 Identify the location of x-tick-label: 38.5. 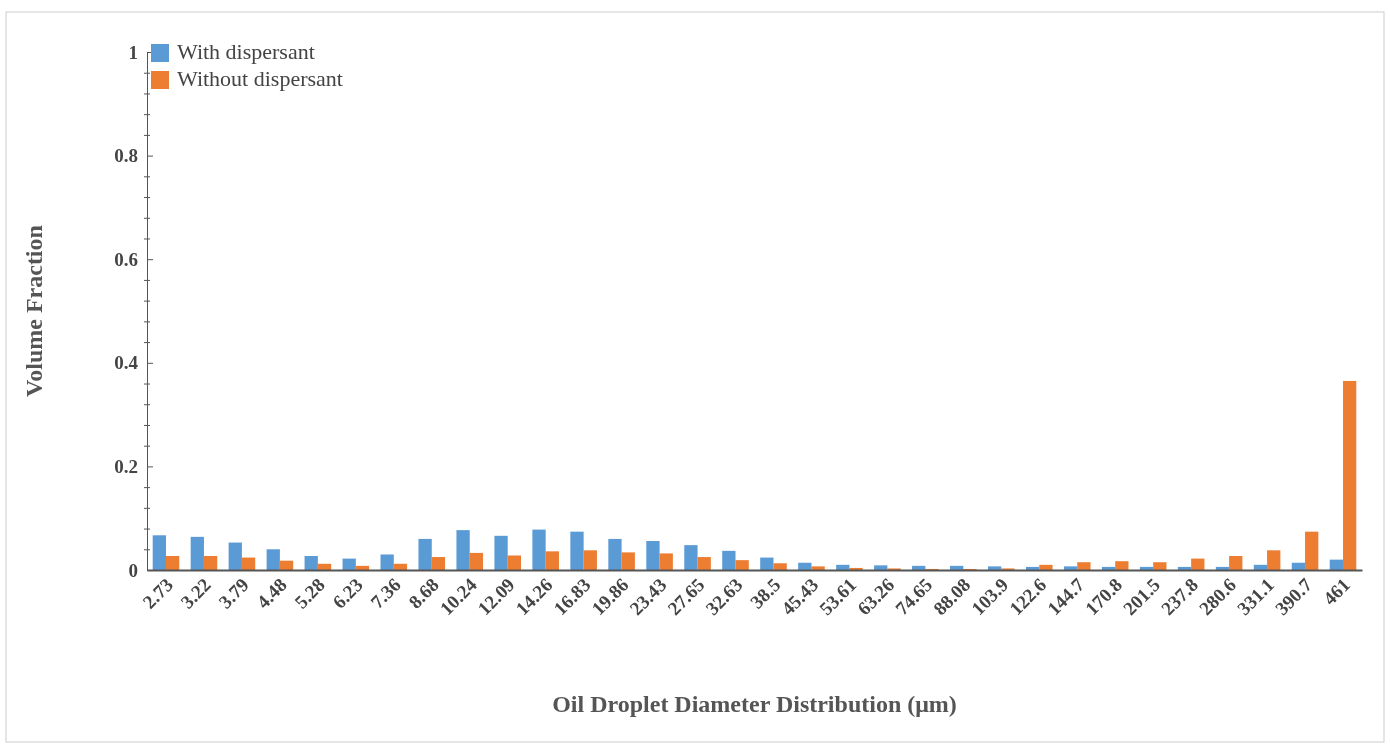
(765, 593).